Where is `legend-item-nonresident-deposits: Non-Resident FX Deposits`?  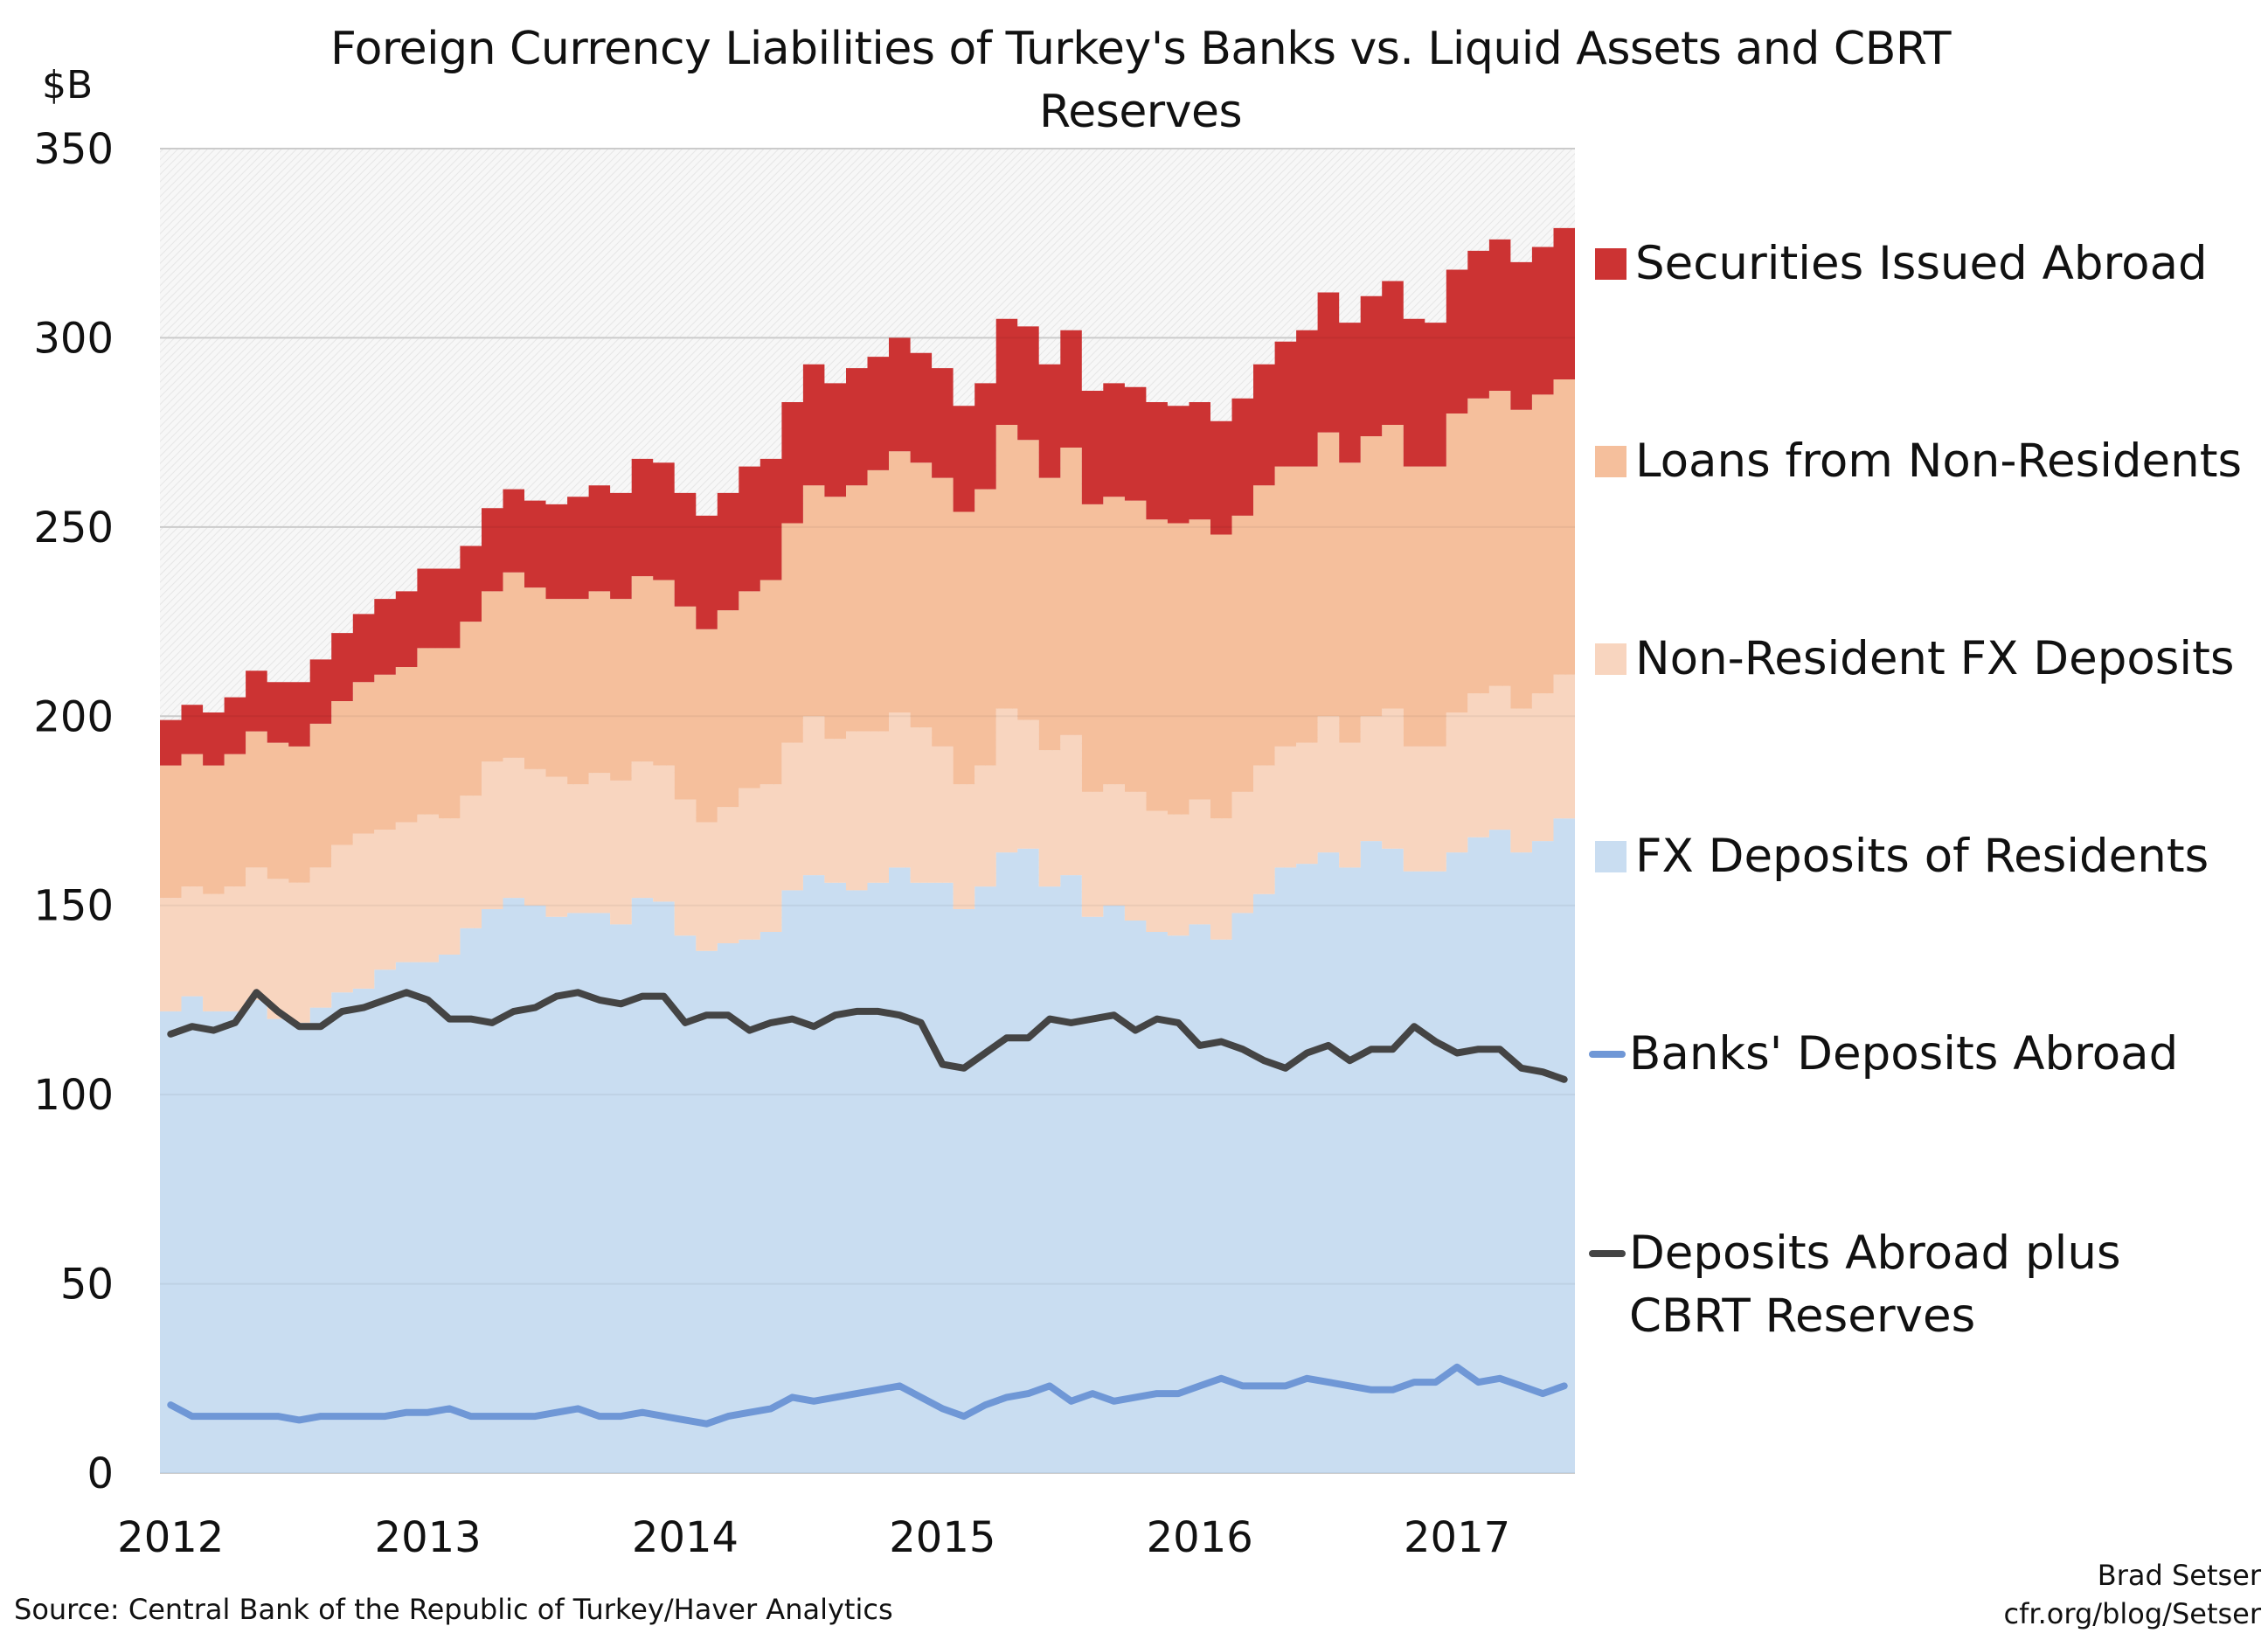 legend-item-nonresident-deposits: Non-Resident FX Deposits is located at coordinates (1915, 659).